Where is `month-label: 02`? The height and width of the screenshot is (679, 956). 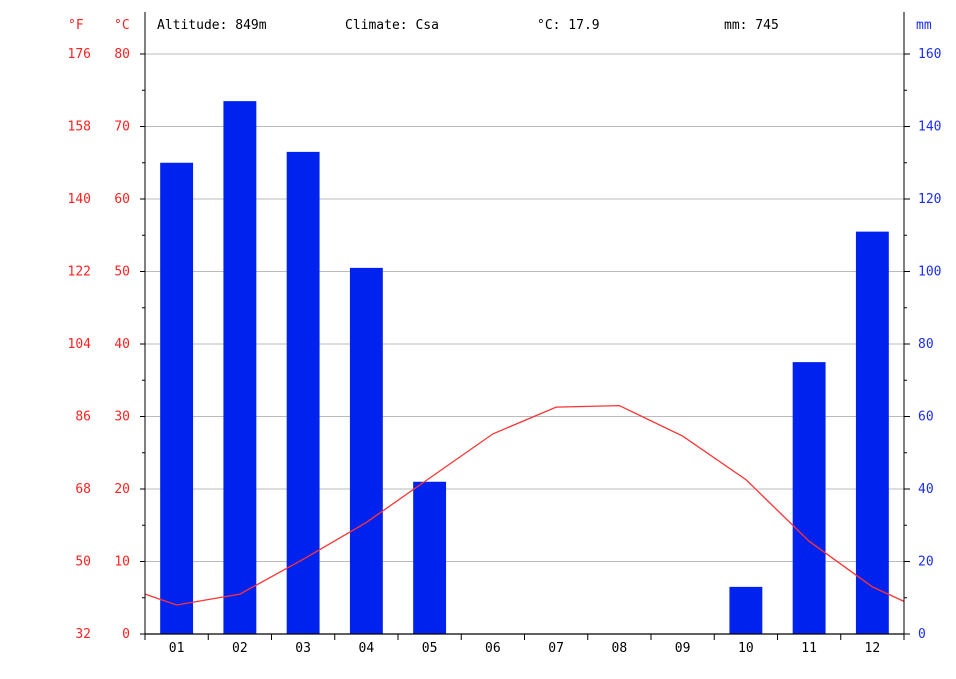 month-label: 02 is located at coordinates (240, 648).